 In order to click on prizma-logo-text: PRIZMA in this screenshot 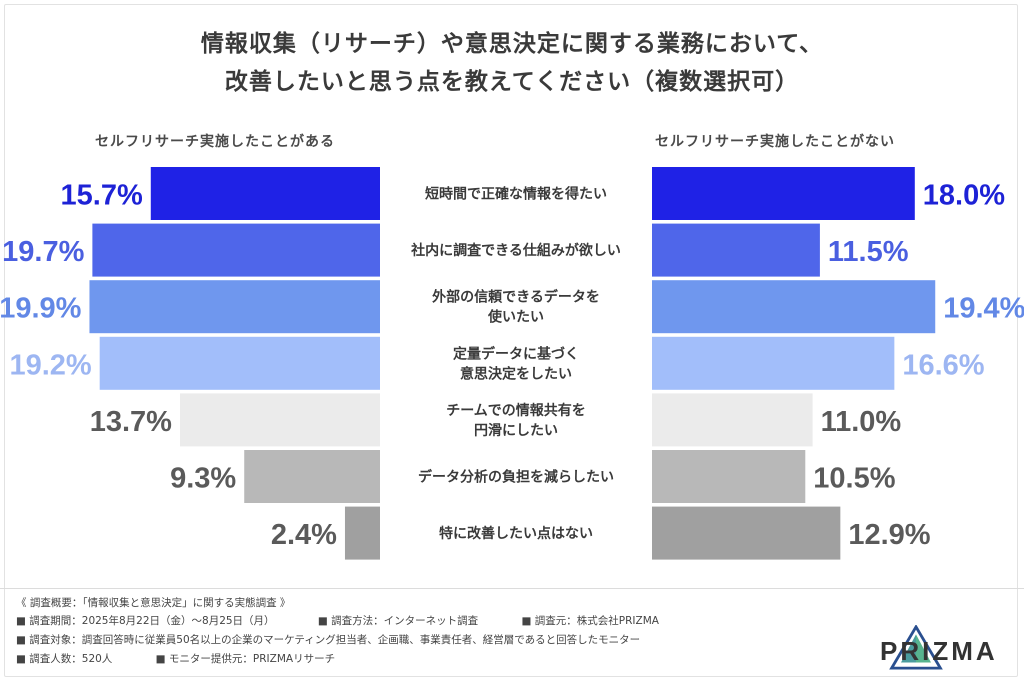, I will do `click(939, 651)`.